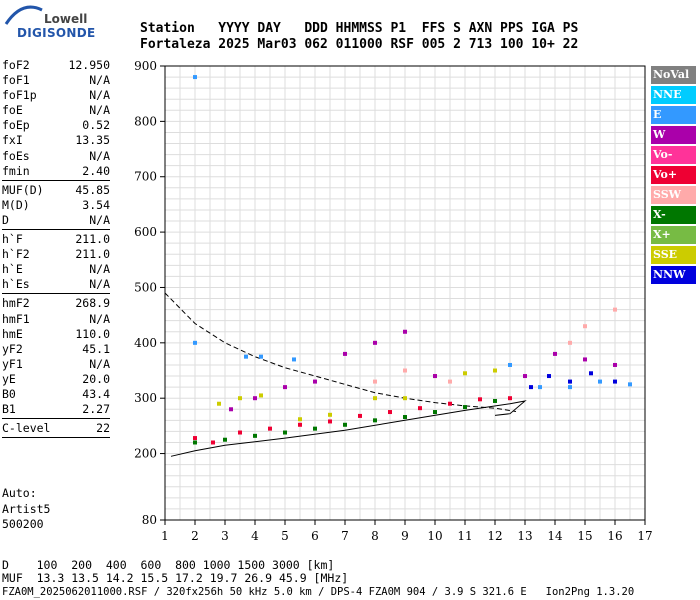  What do you see at coordinates (9, 393) in the screenshot?
I see `param-name: B0` at bounding box center [9, 393].